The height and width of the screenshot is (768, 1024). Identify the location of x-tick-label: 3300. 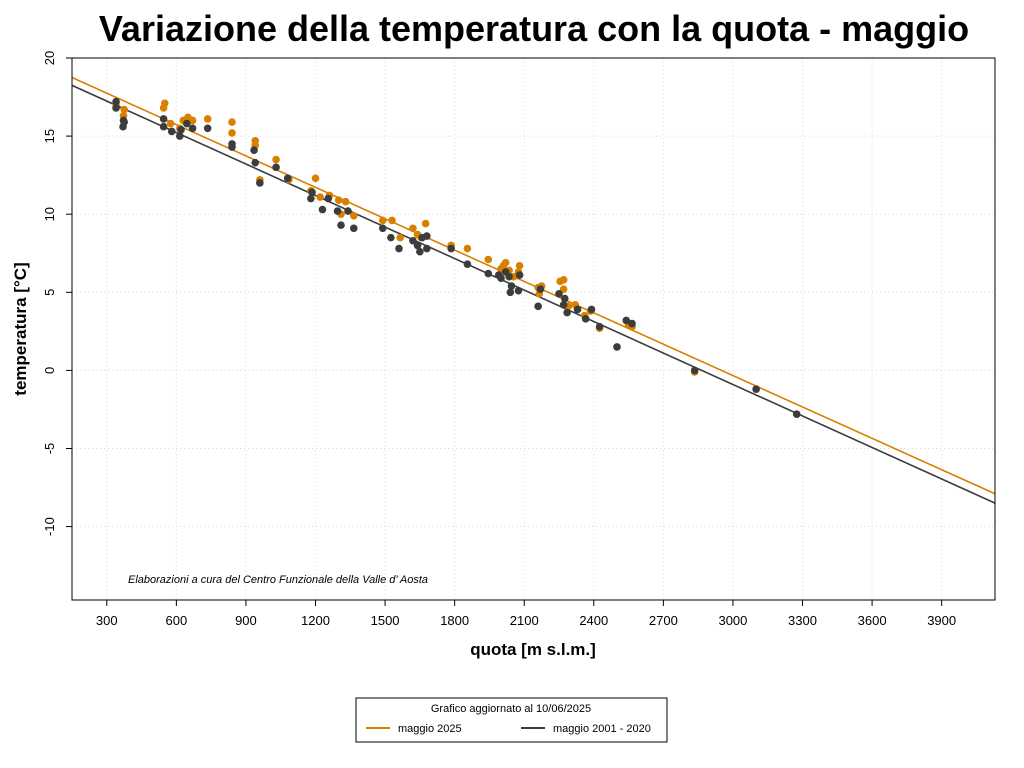
(802, 620).